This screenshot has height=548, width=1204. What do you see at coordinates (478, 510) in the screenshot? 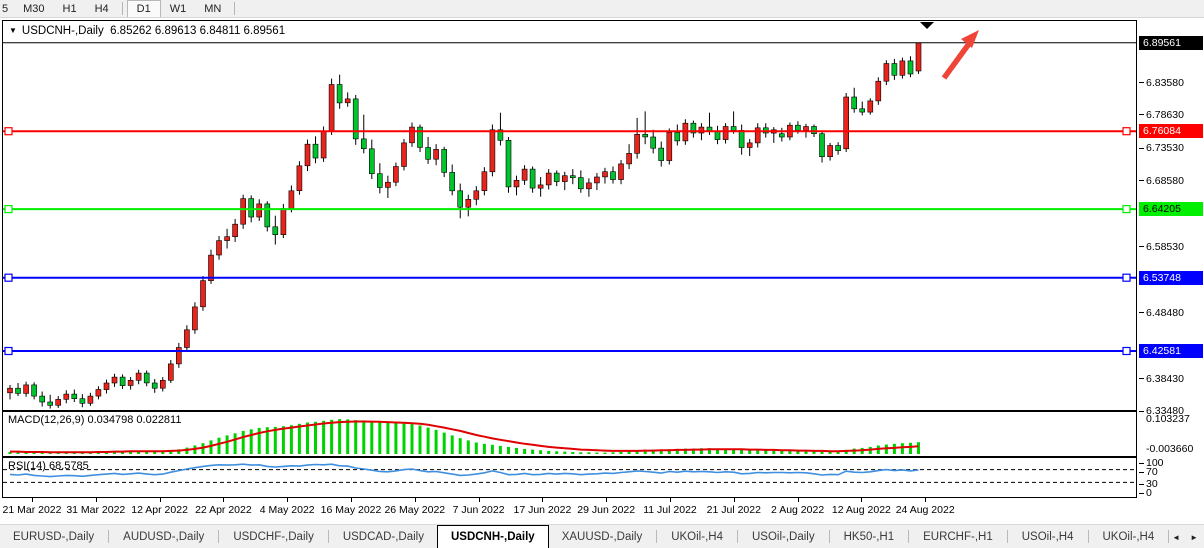
I see `date-label: 7 Jun 2022` at bounding box center [478, 510].